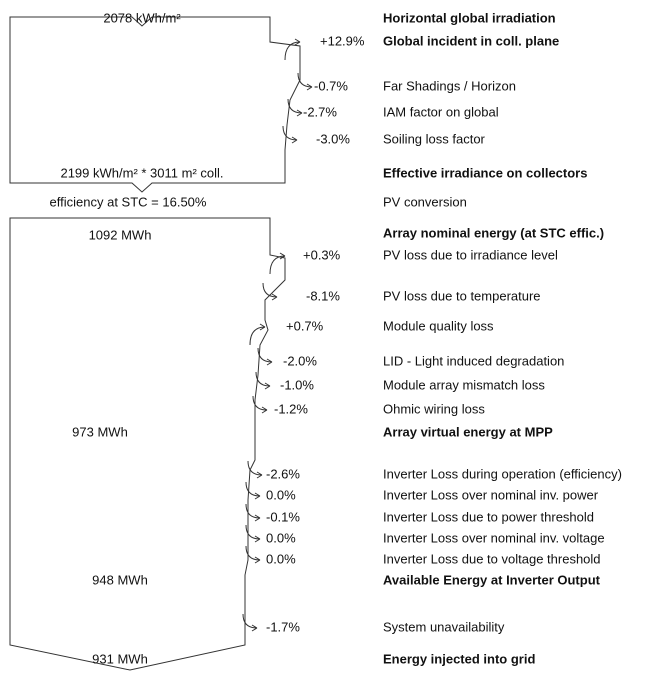 This screenshot has height=674, width=659. What do you see at coordinates (305, 325) in the screenshot?
I see `row-value: +0.7%` at bounding box center [305, 325].